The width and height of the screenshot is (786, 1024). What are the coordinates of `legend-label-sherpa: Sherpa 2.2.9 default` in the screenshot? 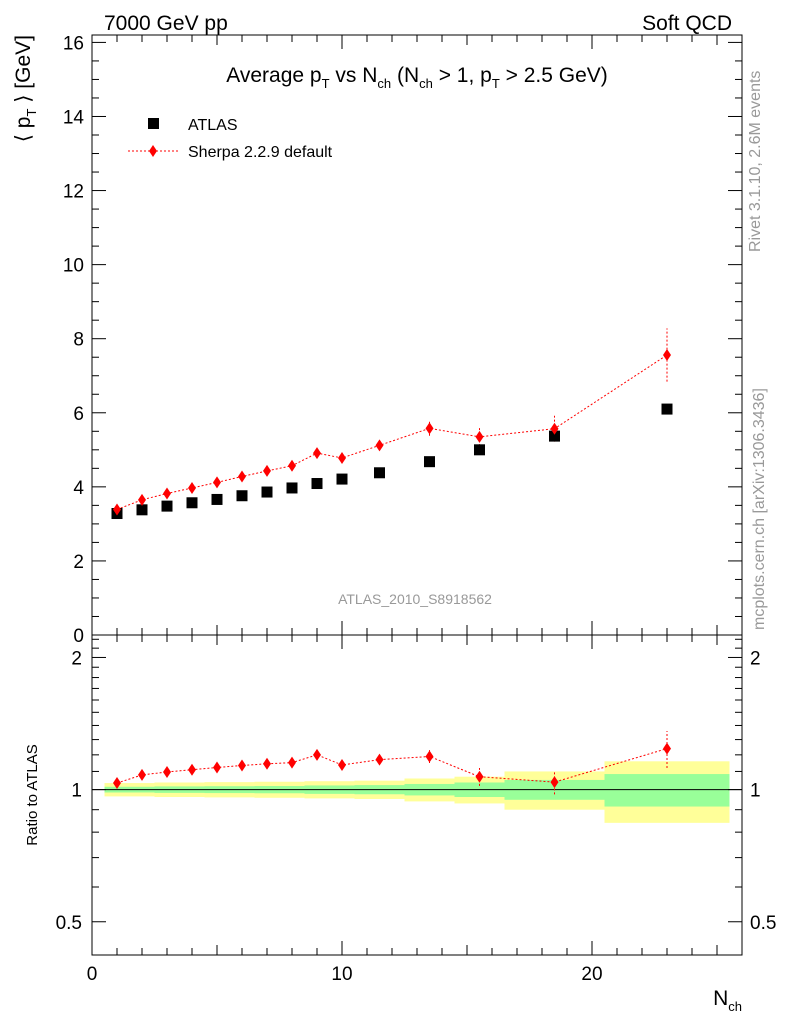 It's located at (260, 152).